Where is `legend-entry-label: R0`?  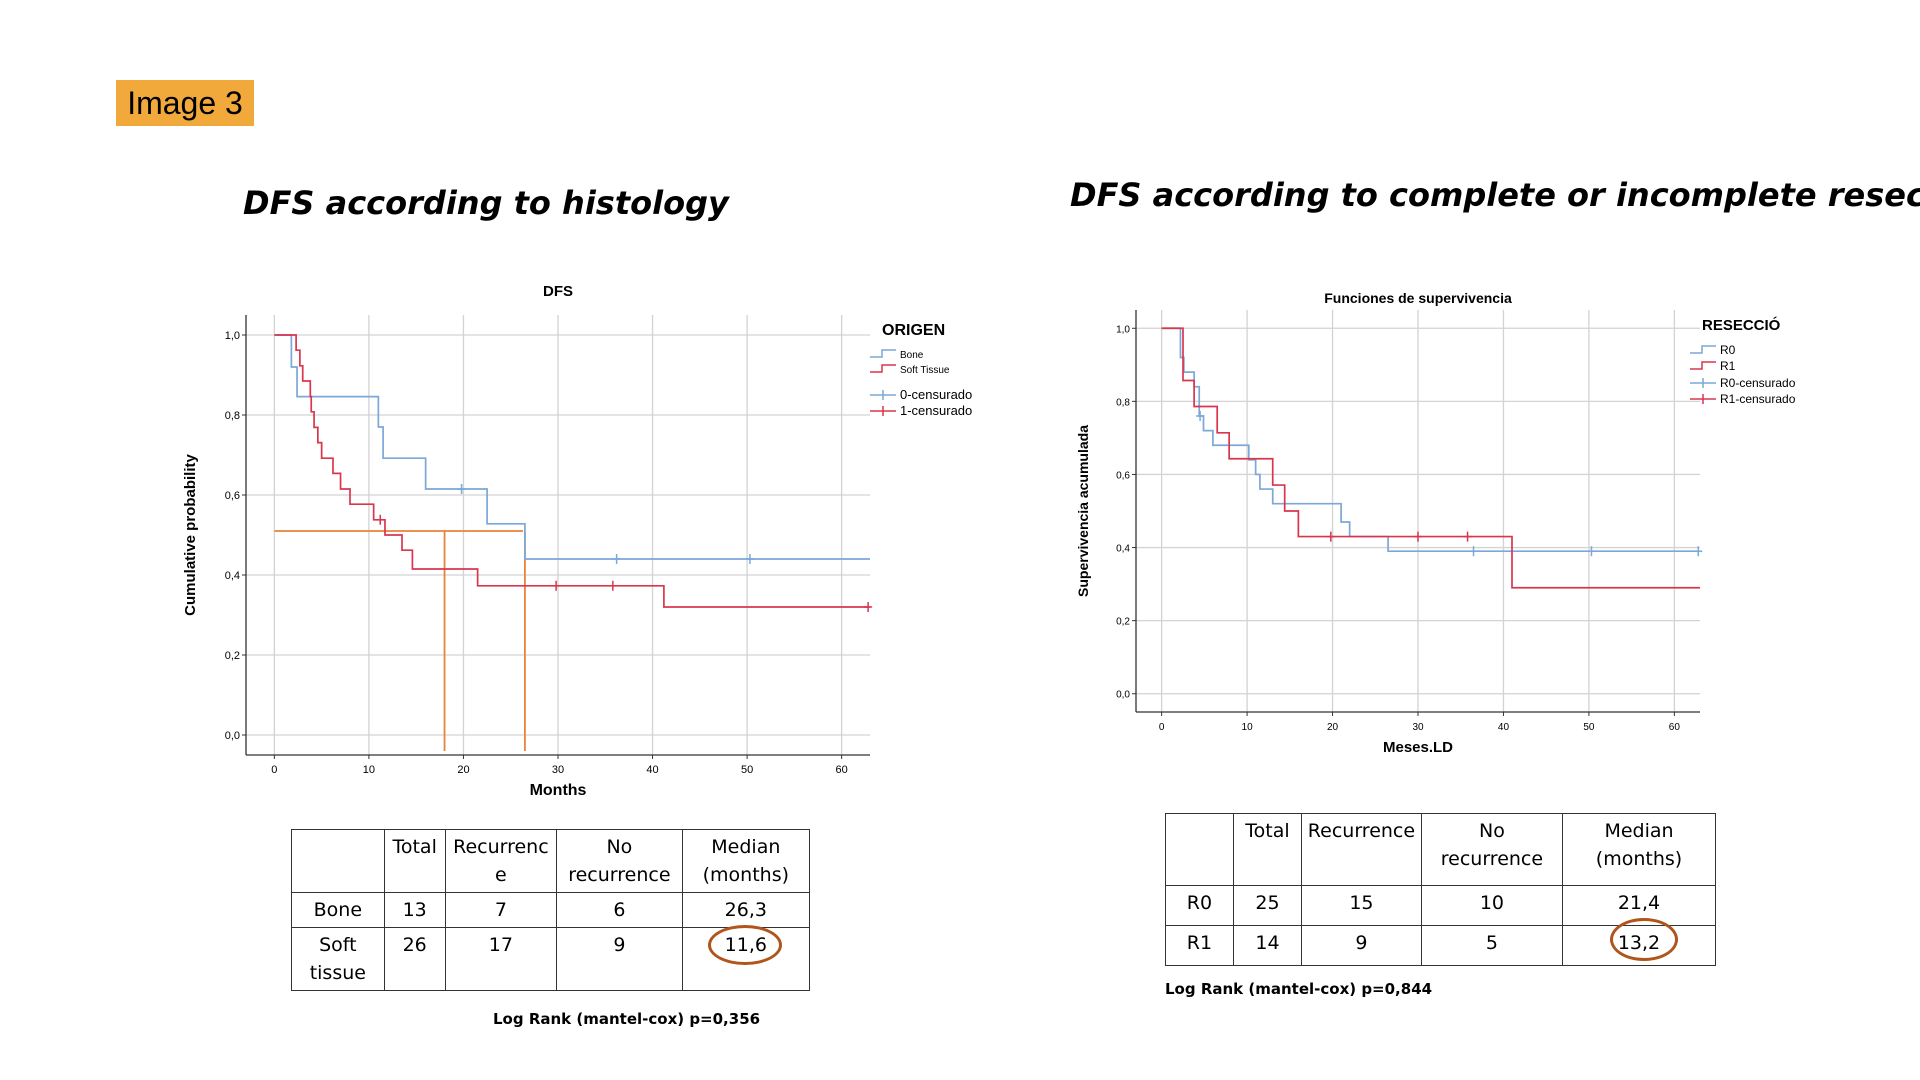
legend-entry-label: R0 is located at coordinates (1728, 350).